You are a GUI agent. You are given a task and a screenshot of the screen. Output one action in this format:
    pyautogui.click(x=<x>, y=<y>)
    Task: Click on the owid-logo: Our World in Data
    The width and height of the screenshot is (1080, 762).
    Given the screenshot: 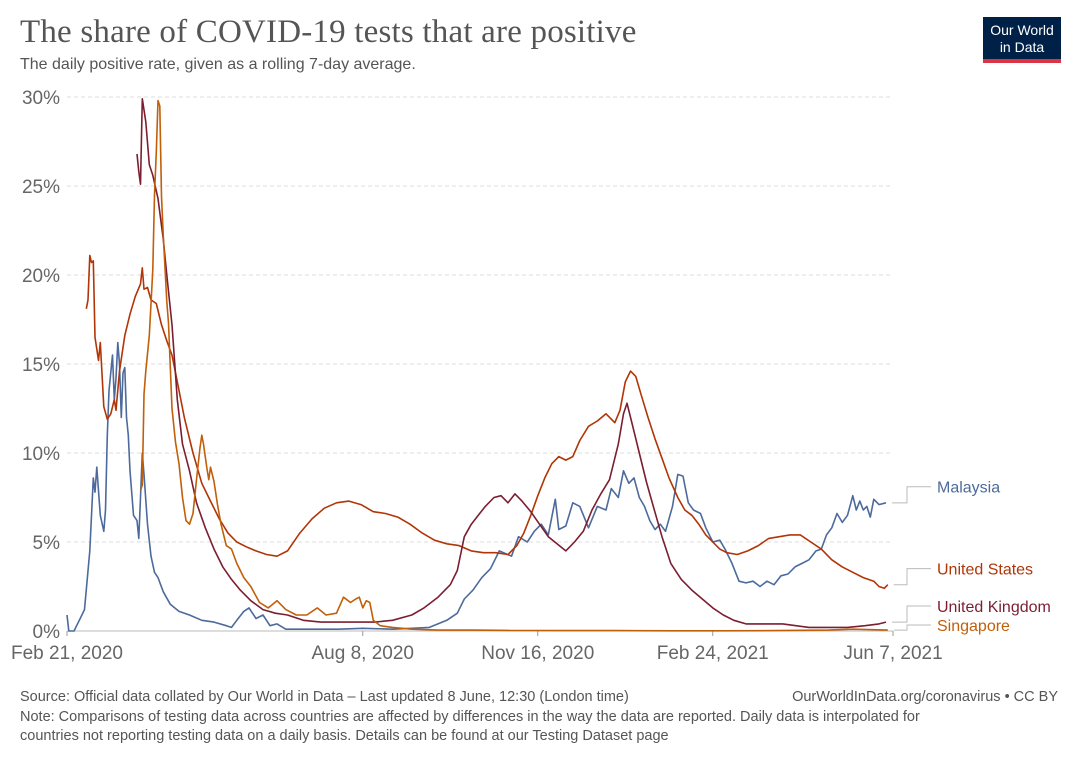 What is the action you would take?
    pyautogui.click(x=1022, y=40)
    